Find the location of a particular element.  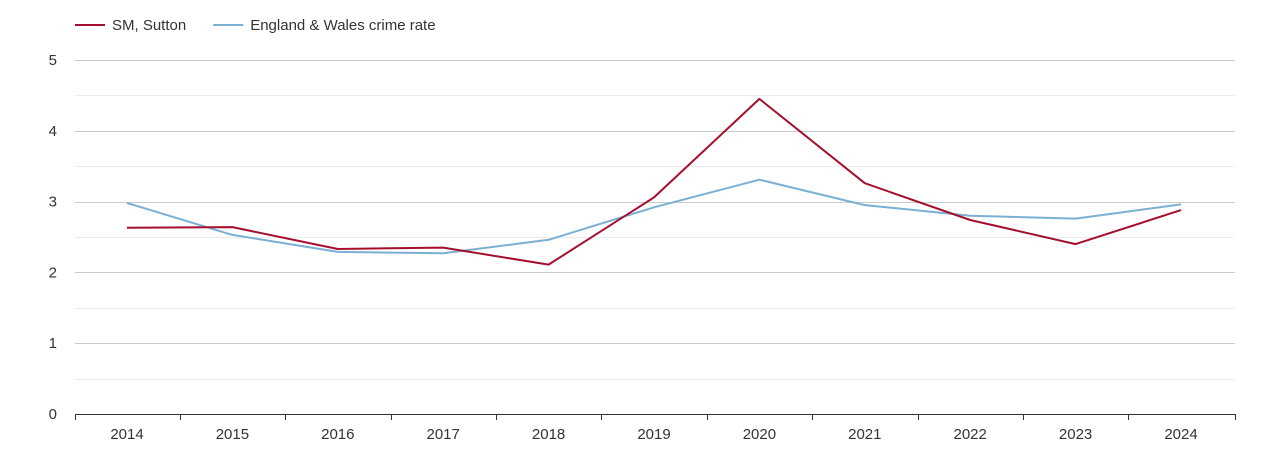

x-tick-label: 2019 is located at coordinates (653, 434).